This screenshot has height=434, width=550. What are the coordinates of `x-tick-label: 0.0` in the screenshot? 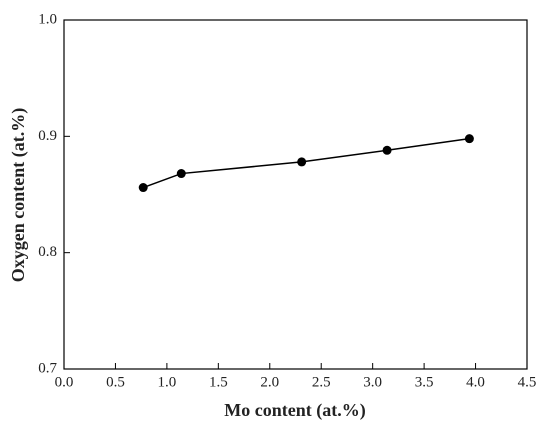 It's located at (64, 382).